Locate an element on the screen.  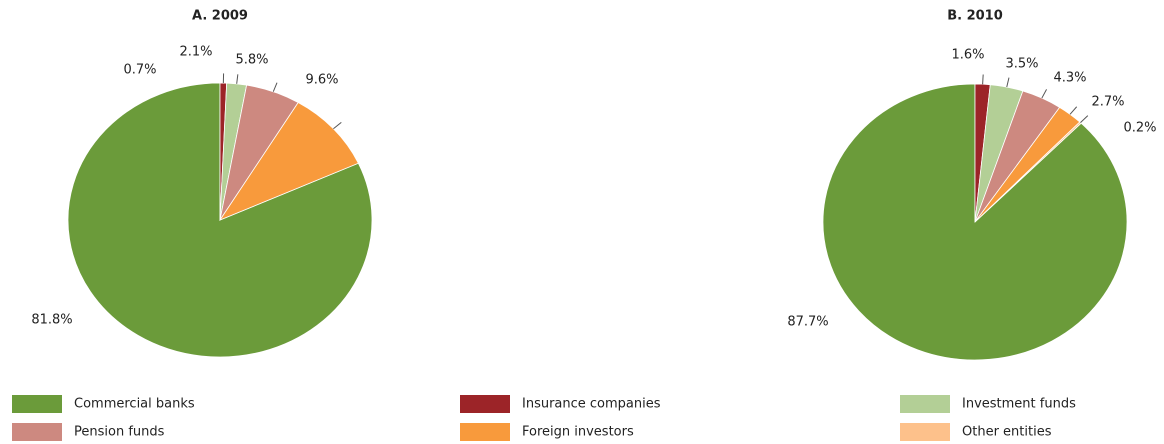
pie-slice is located at coordinates (288, 161).